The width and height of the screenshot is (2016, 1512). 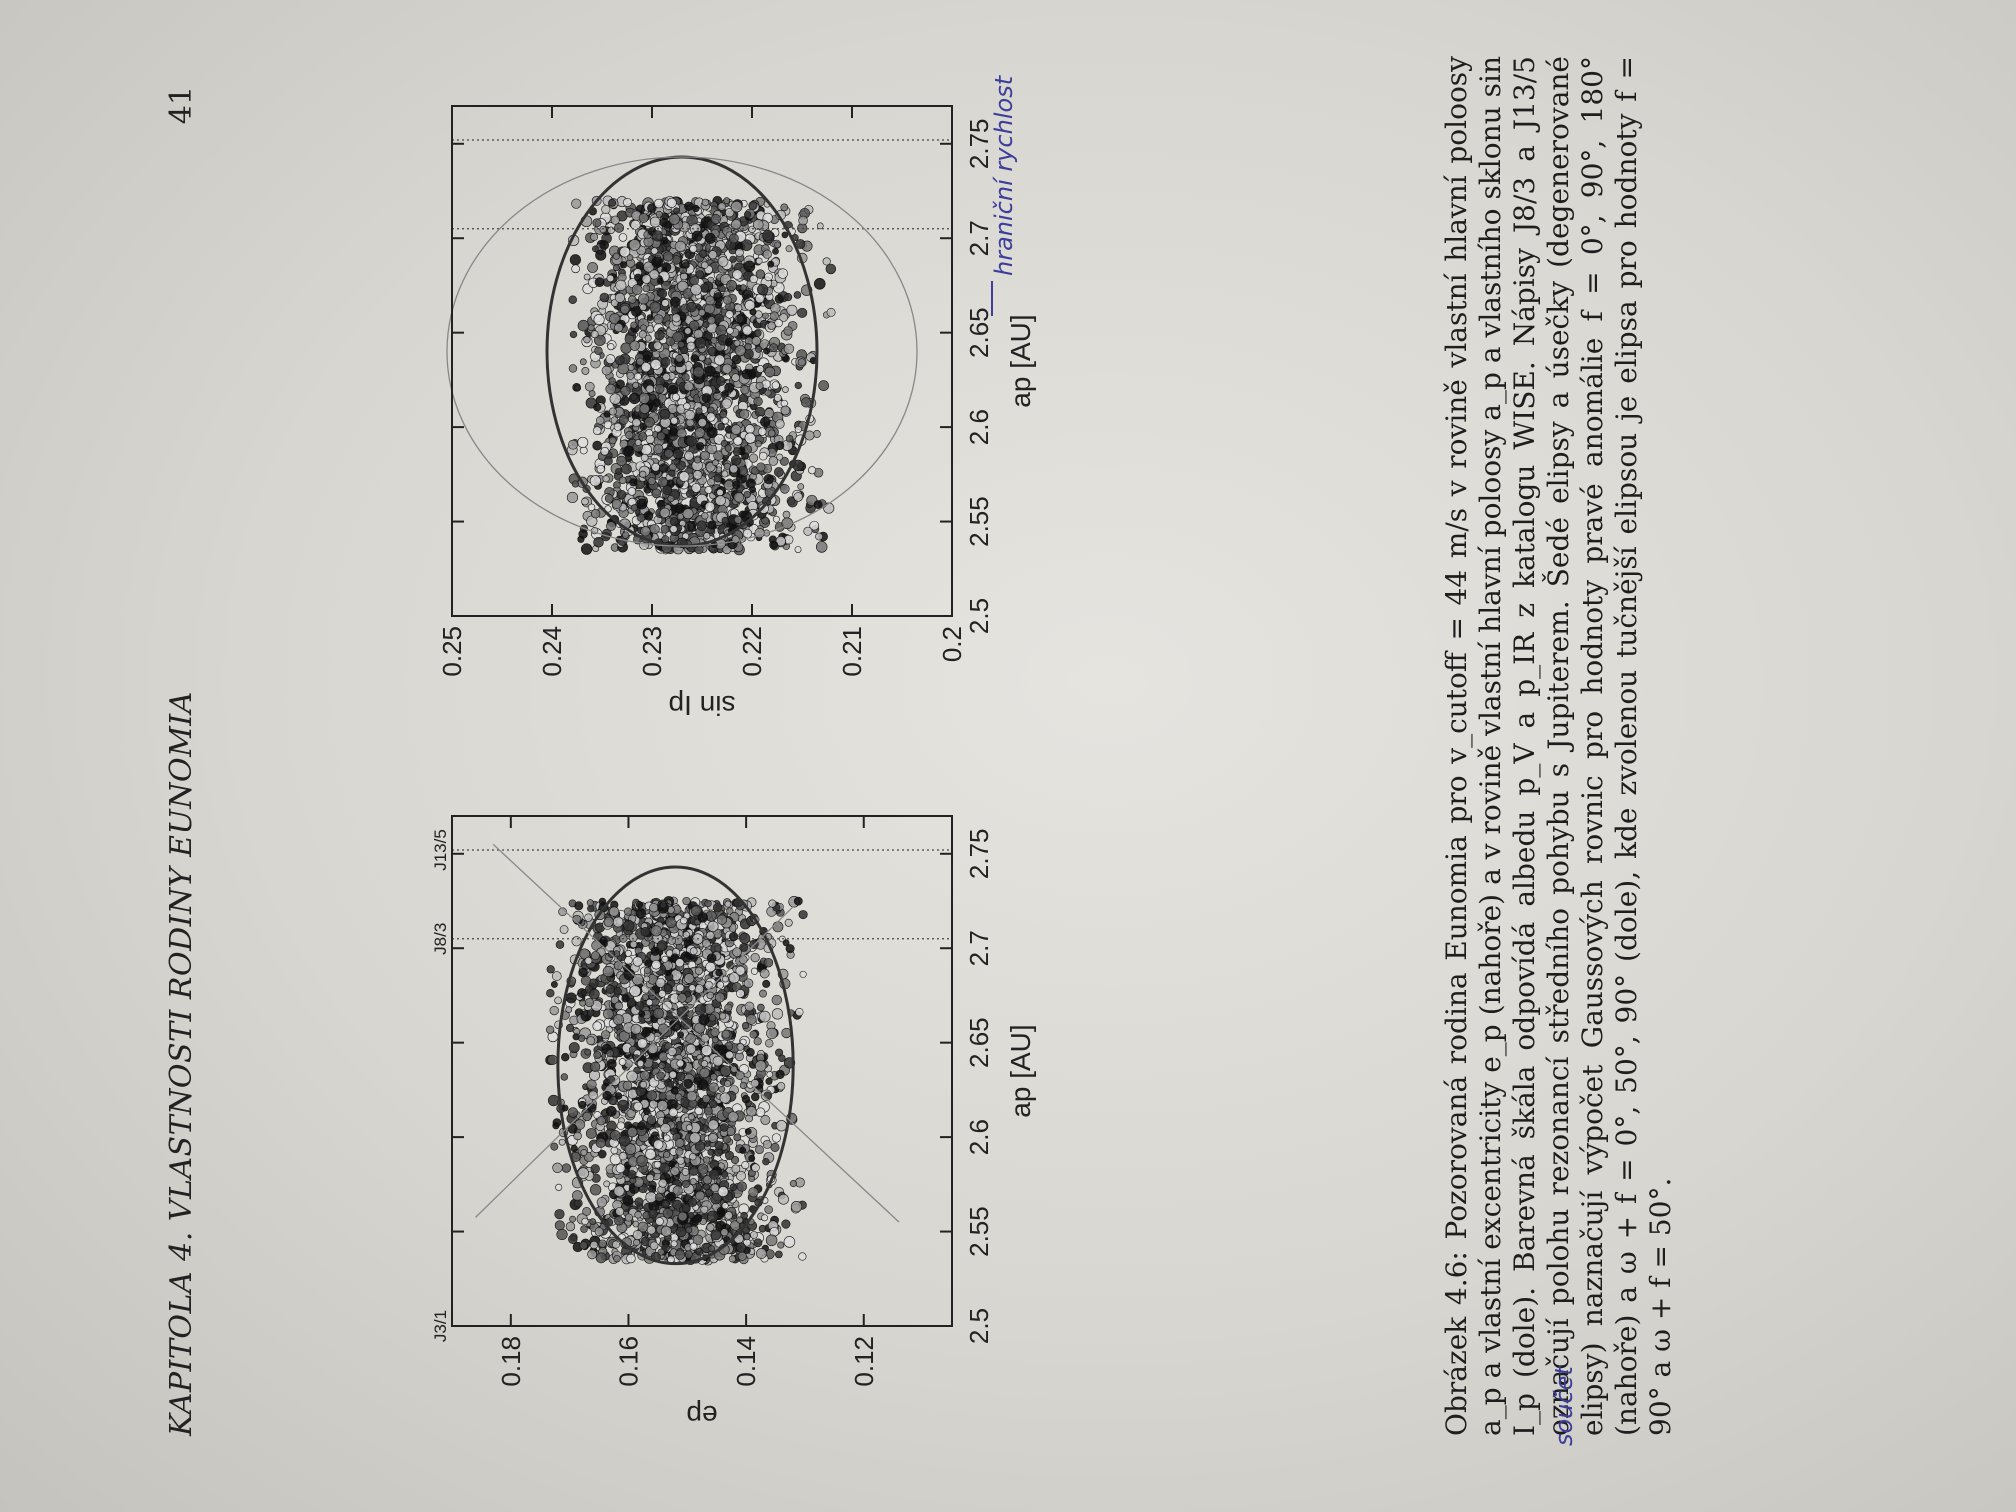 What do you see at coordinates (979, 1137) in the screenshot?
I see `x-tick-label: 2.6` at bounding box center [979, 1137].